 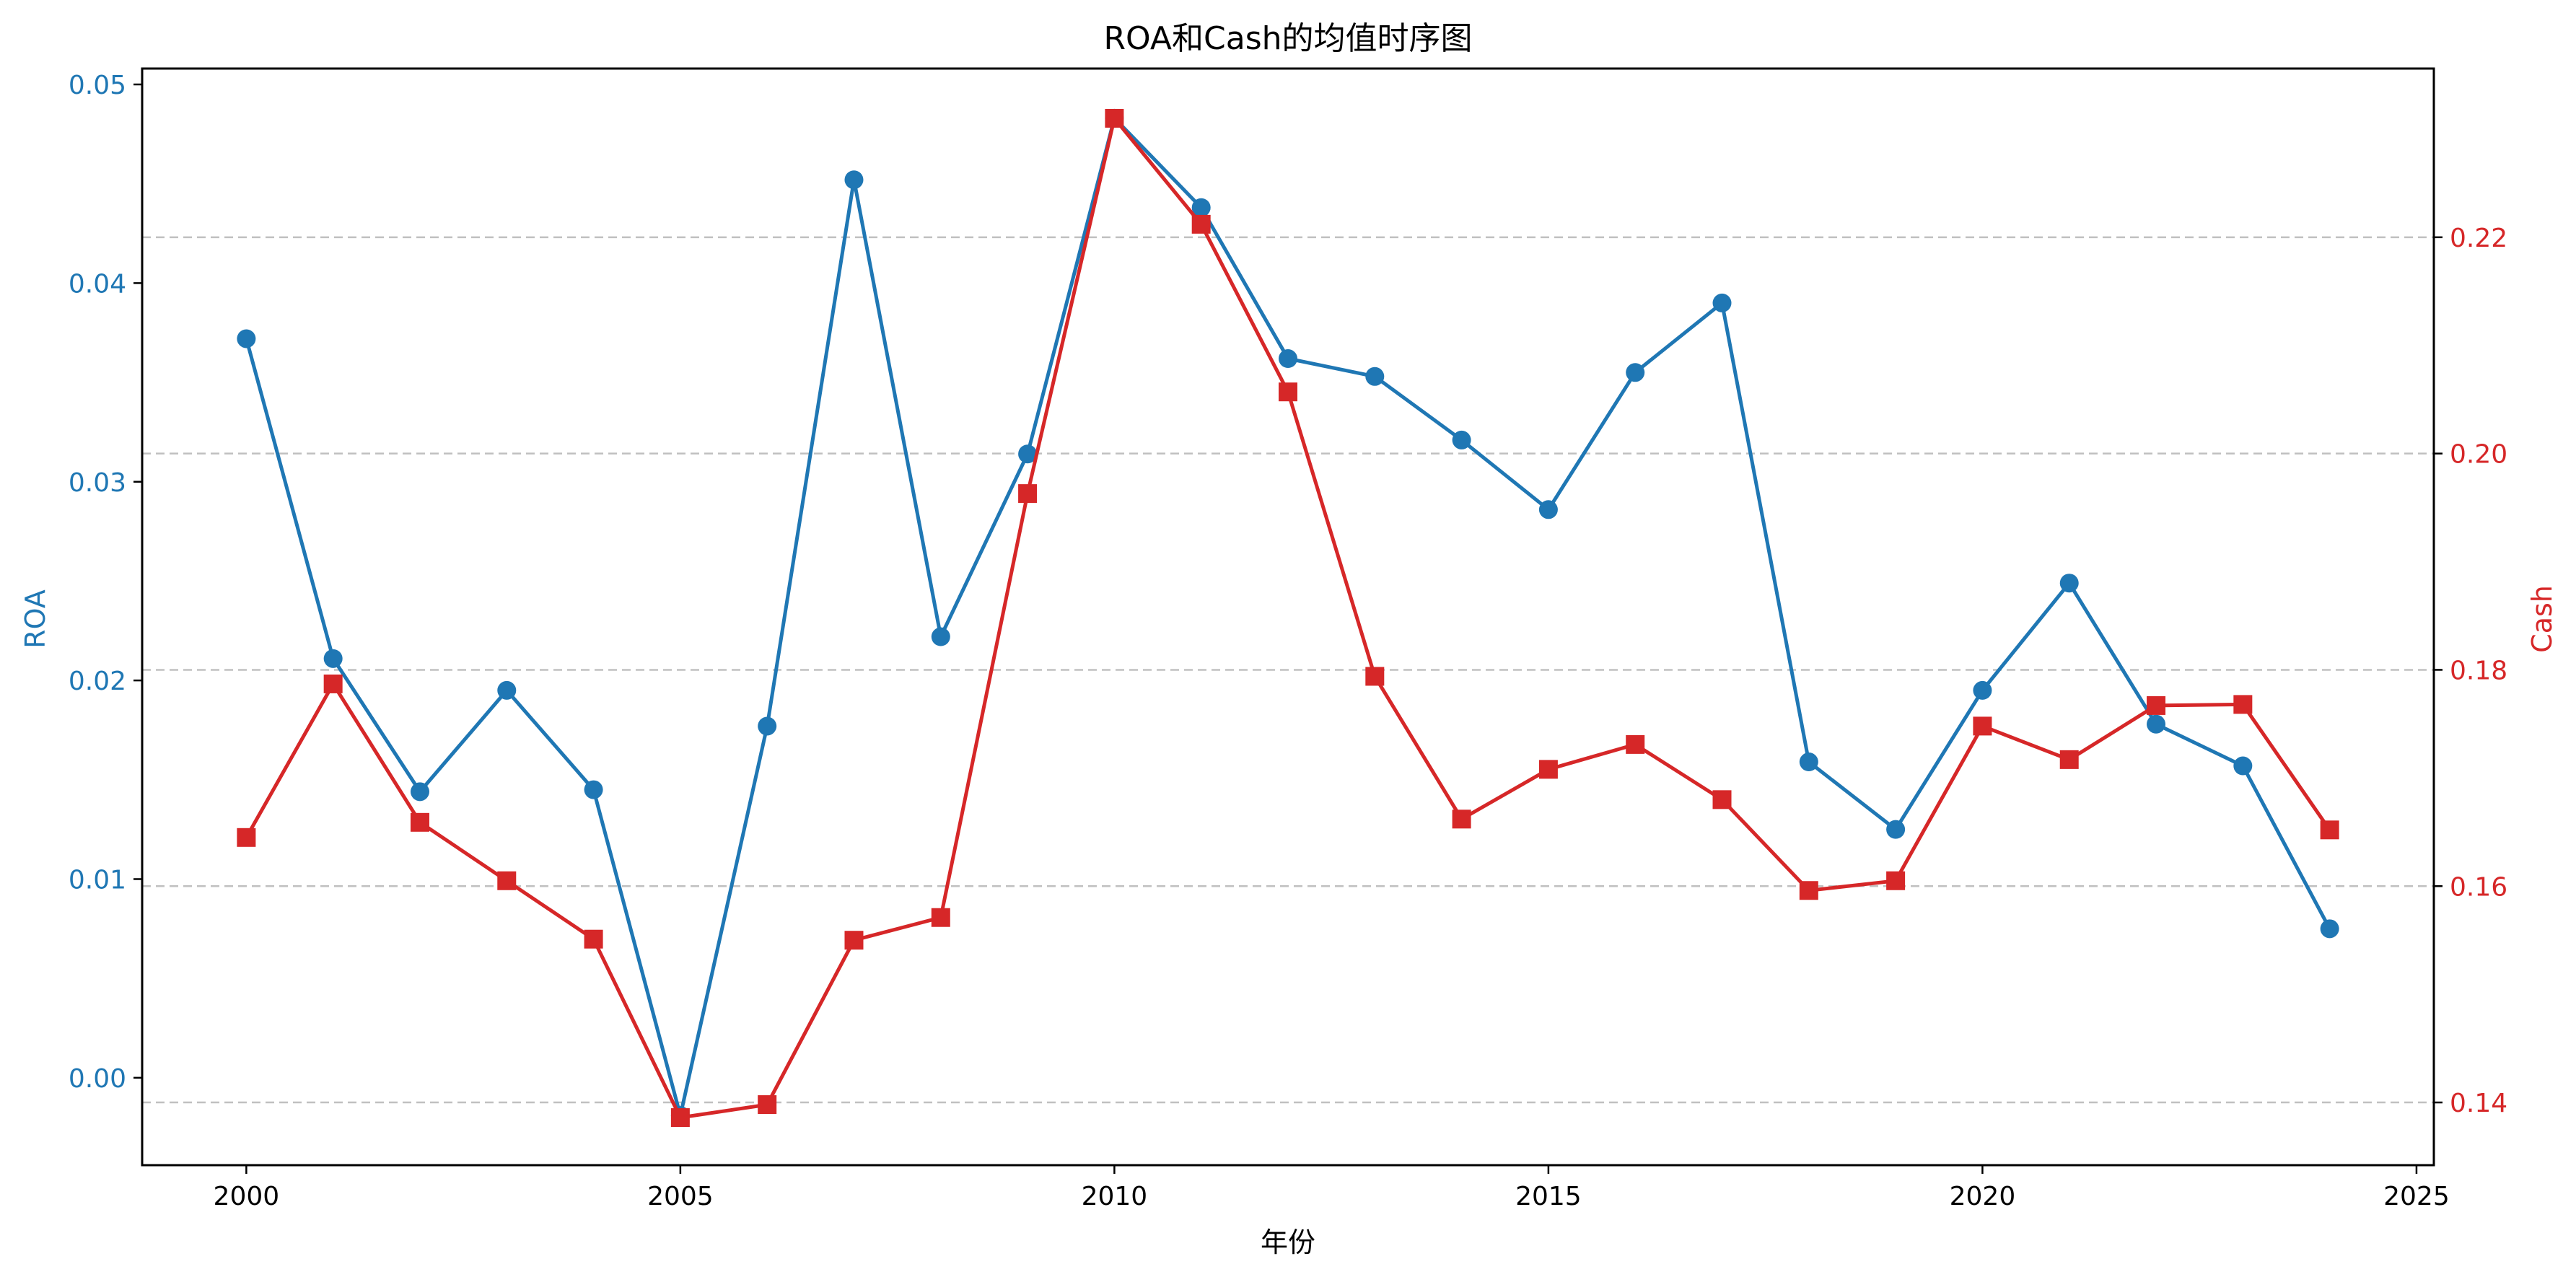 What do you see at coordinates (97, 284) in the screenshot?
I see `y-left-tick-label: 0.04` at bounding box center [97, 284].